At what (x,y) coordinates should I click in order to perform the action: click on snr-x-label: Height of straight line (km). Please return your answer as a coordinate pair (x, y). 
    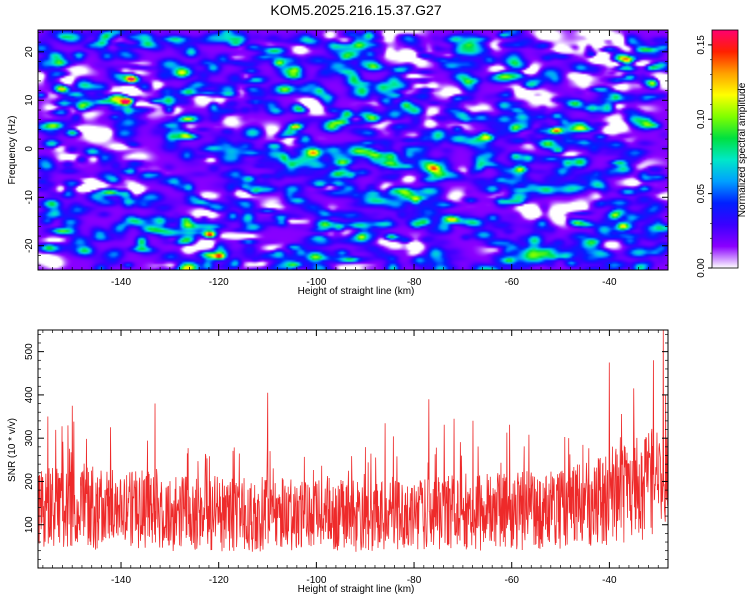
    Looking at the image, I should click on (356, 589).